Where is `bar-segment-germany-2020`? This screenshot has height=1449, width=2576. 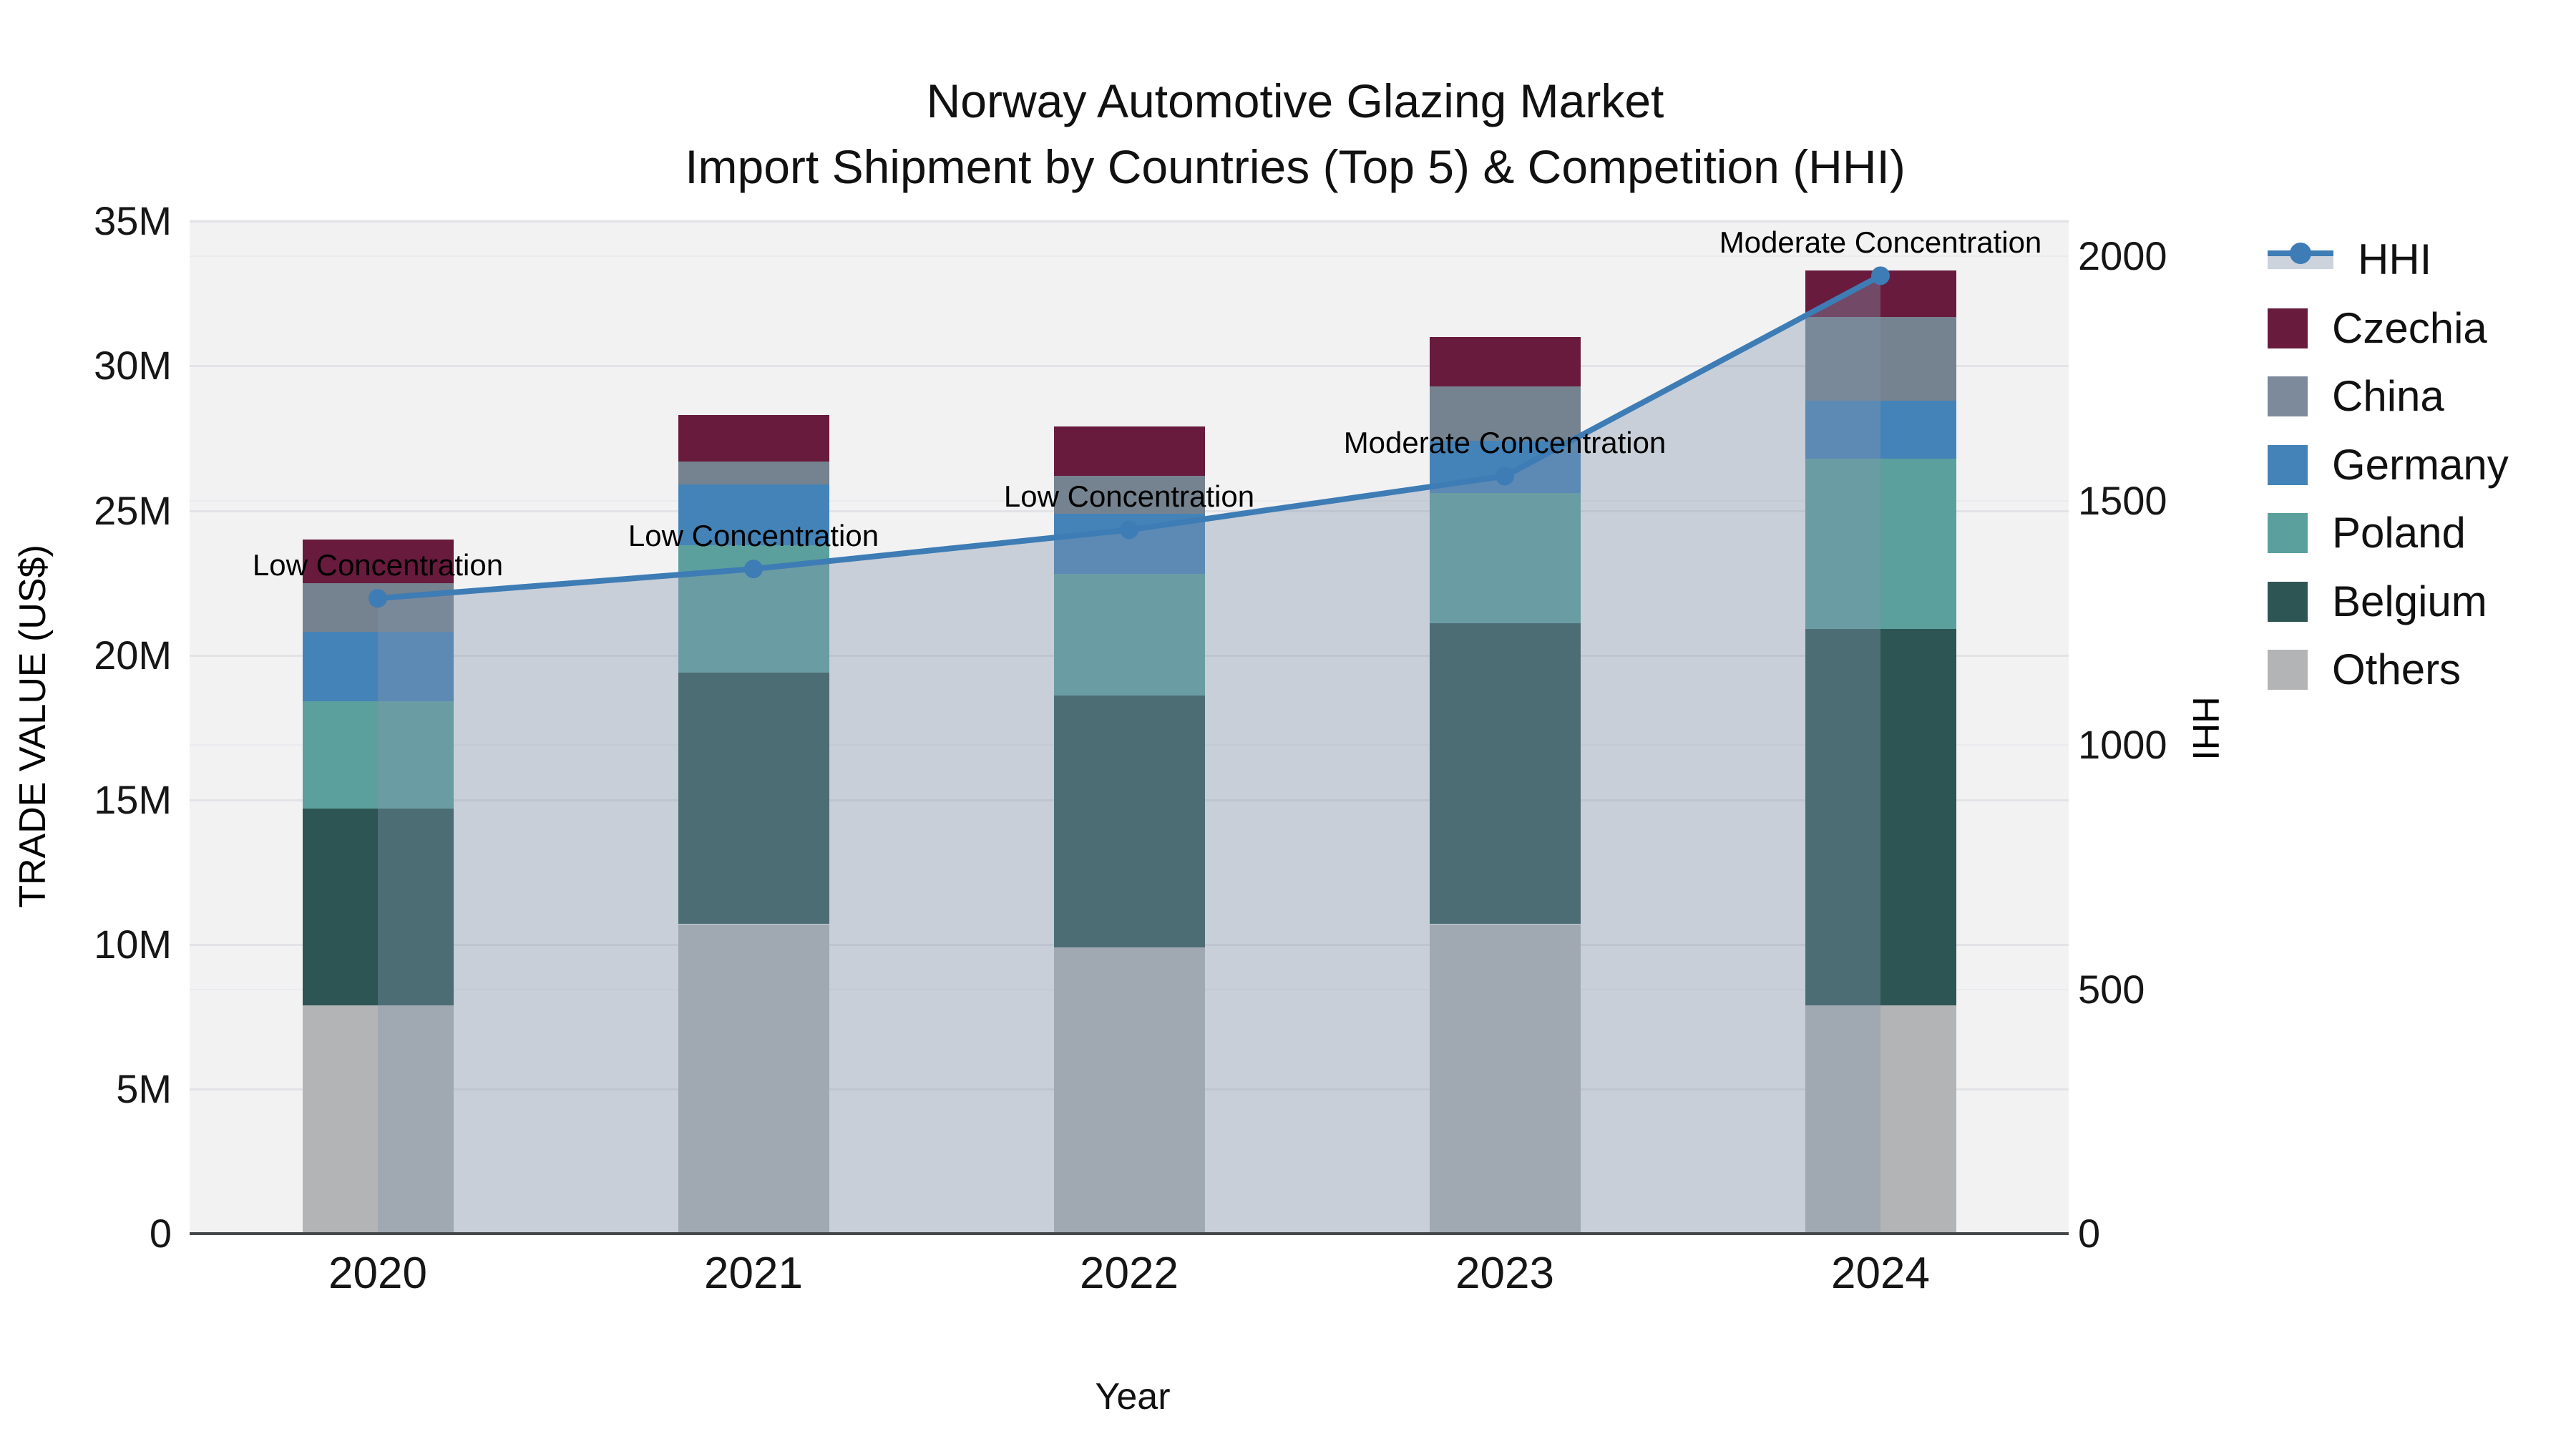 bar-segment-germany-2020 is located at coordinates (378, 667).